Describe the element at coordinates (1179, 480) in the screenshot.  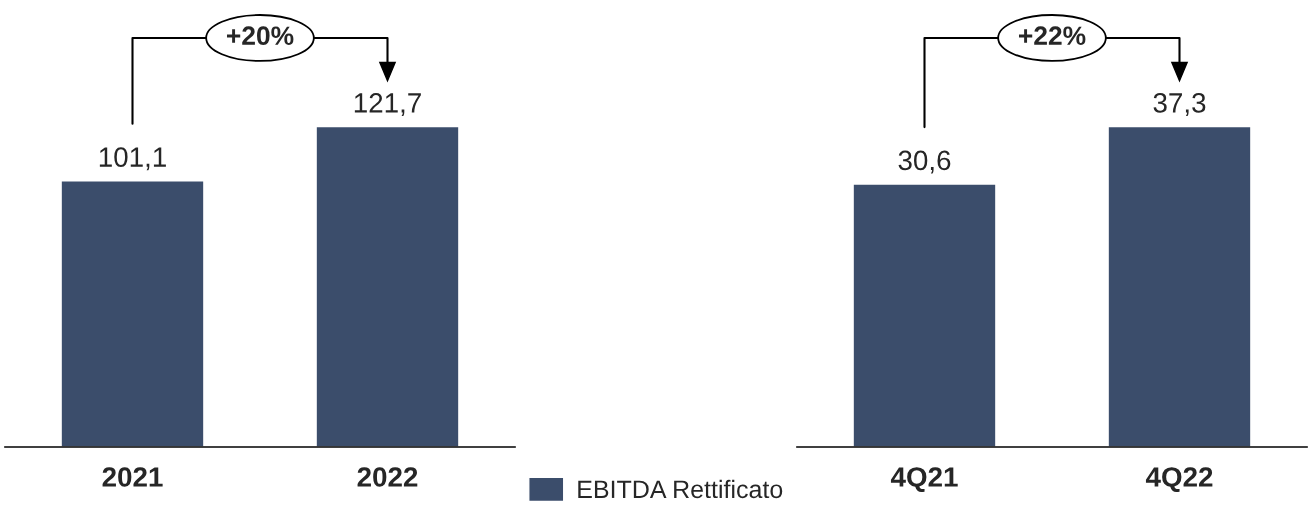
I see `x-tick-label: 4Q22` at that location.